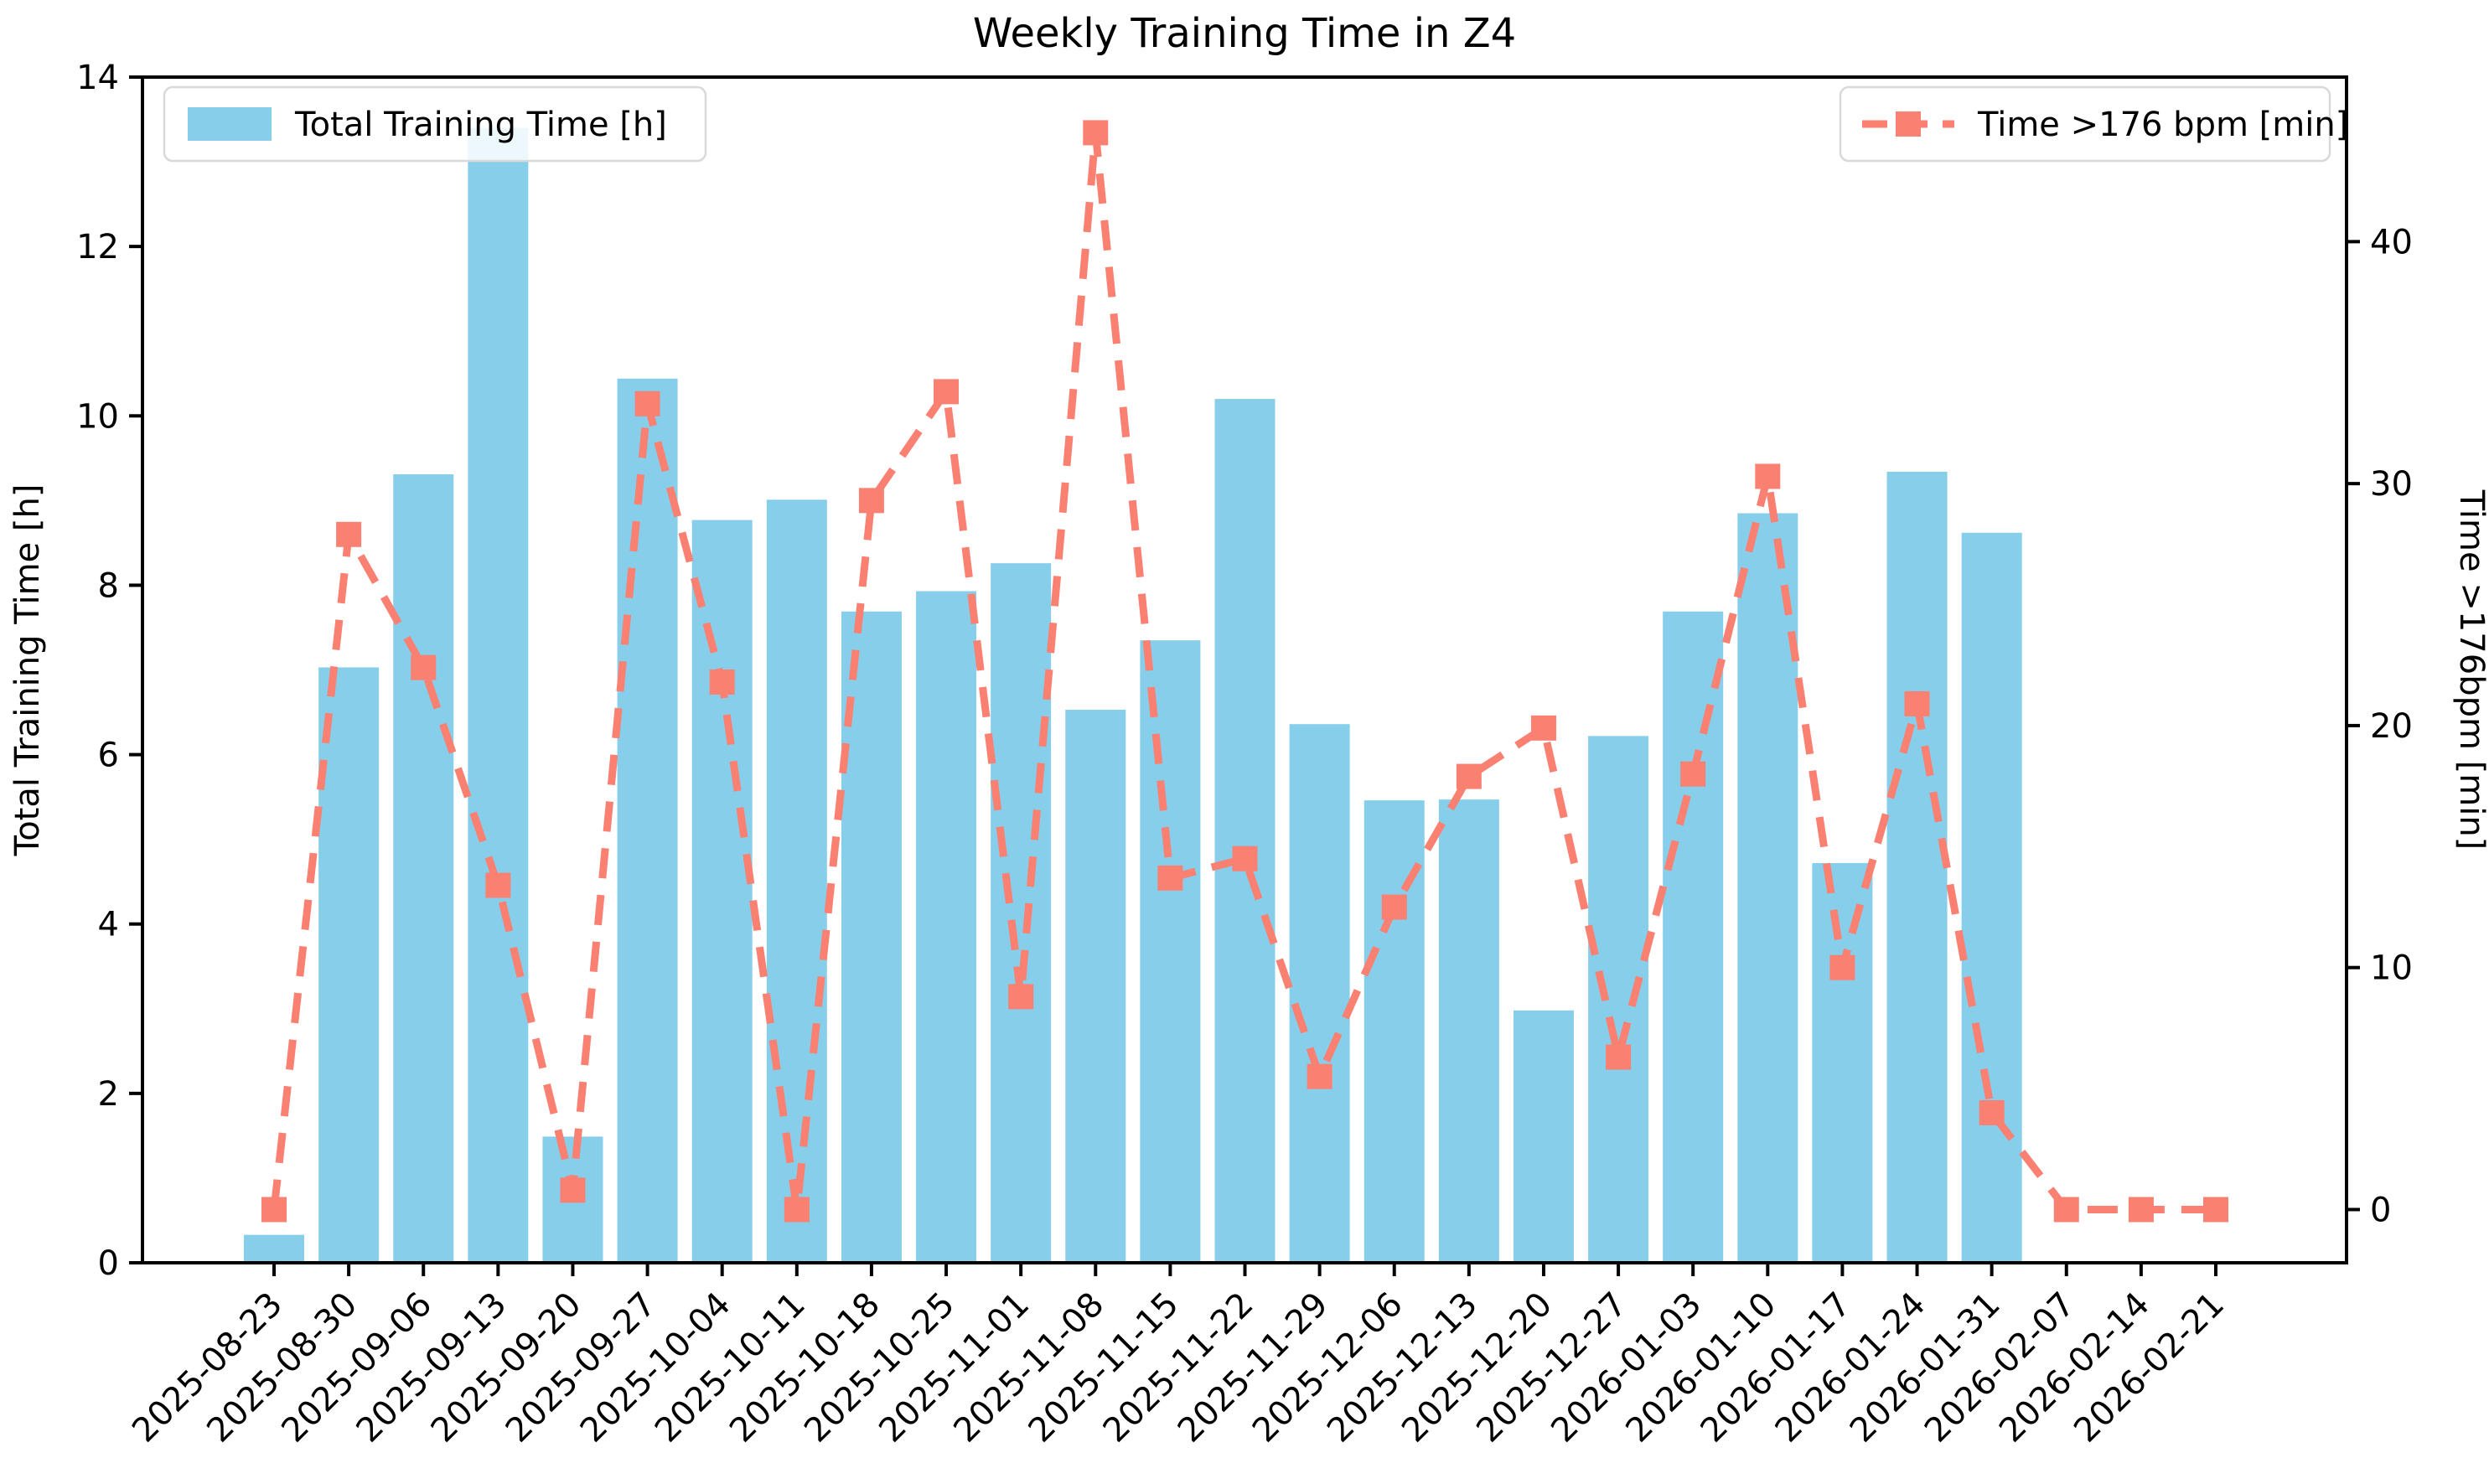 The height and width of the screenshot is (1484, 2489). Describe the element at coordinates (1908, 124) in the screenshot. I see `legend-marker-icon` at that location.